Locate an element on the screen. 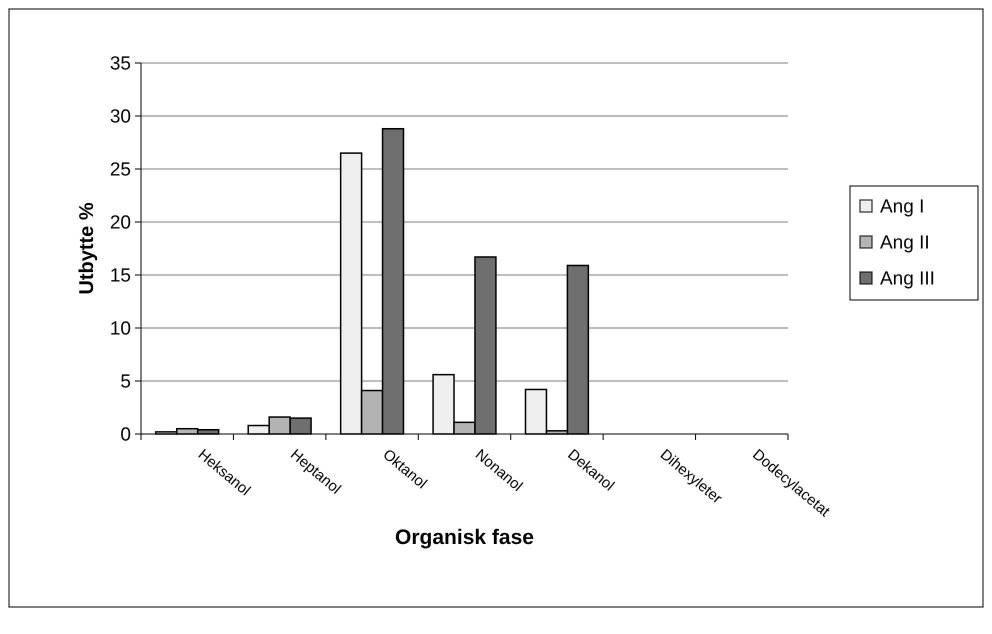  legend-label: Ang II is located at coordinates (905, 243).